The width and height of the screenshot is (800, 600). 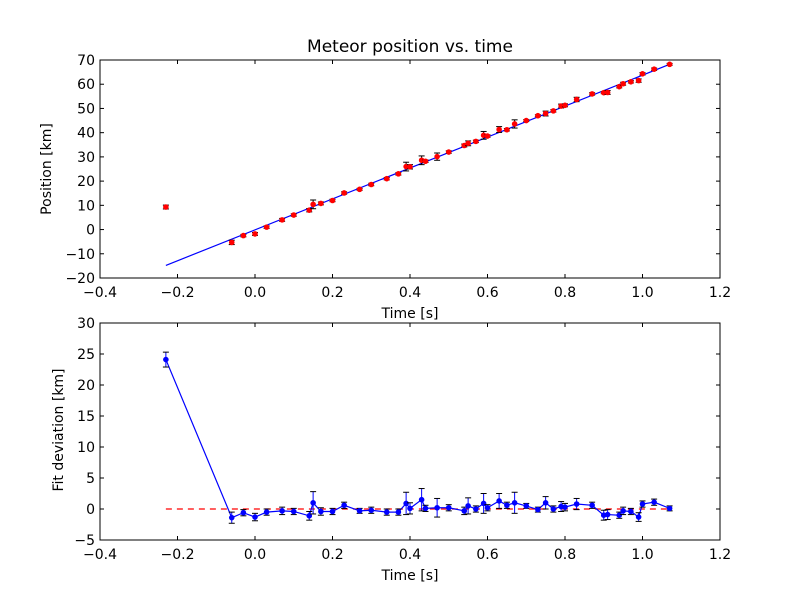 I want to click on deviation-x-tick-label: −0.4, so click(x=100, y=555).